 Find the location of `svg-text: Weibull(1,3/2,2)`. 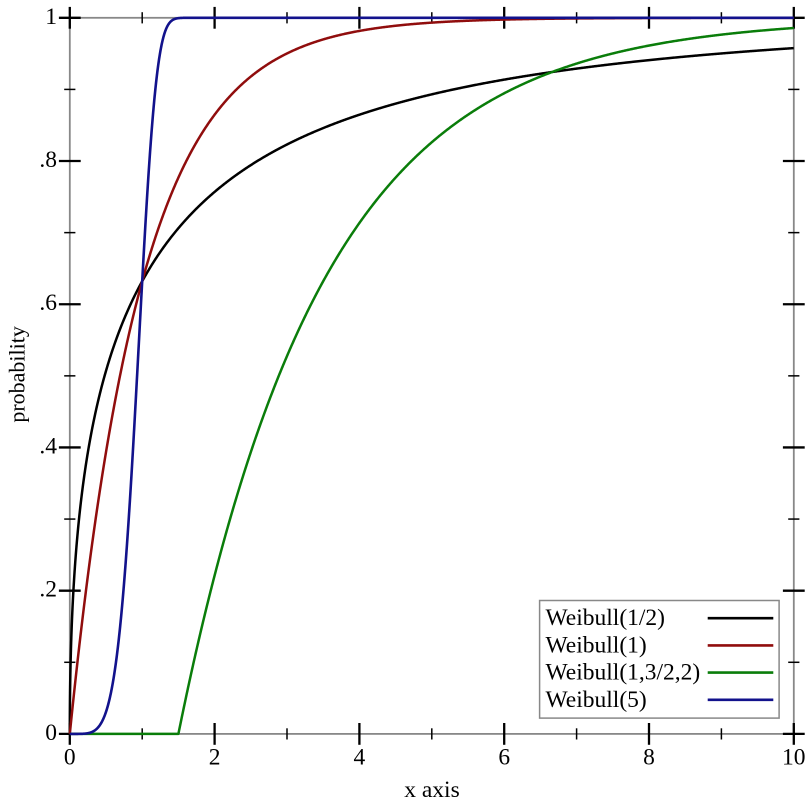

svg-text: Weibull(1,3/2,2) is located at coordinates (623, 673).